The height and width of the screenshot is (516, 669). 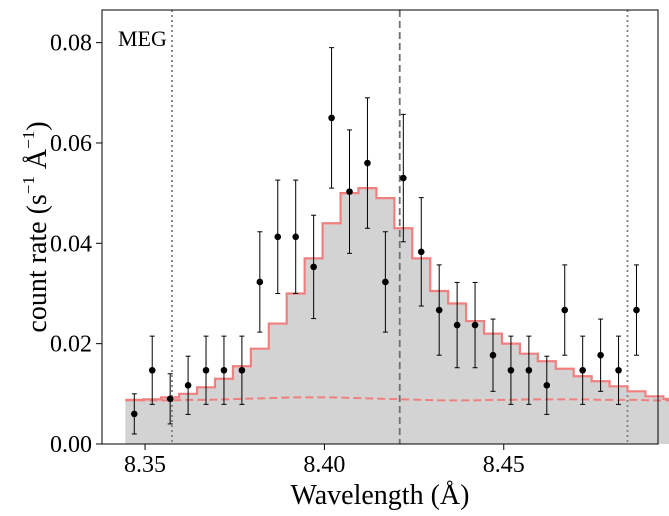 I want to click on x-tick-label: 8.45, so click(x=504, y=465).